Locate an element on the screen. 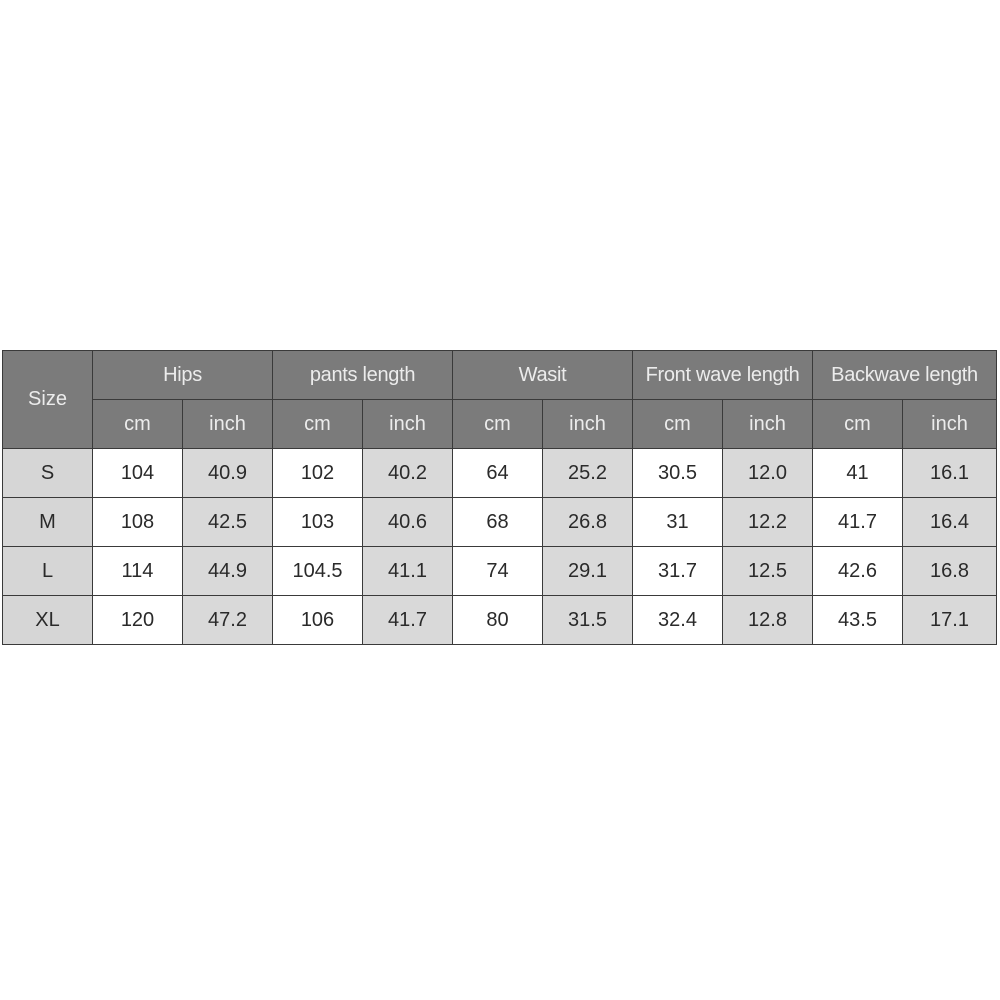  inch-value-cell: 16.4 is located at coordinates (950, 522).